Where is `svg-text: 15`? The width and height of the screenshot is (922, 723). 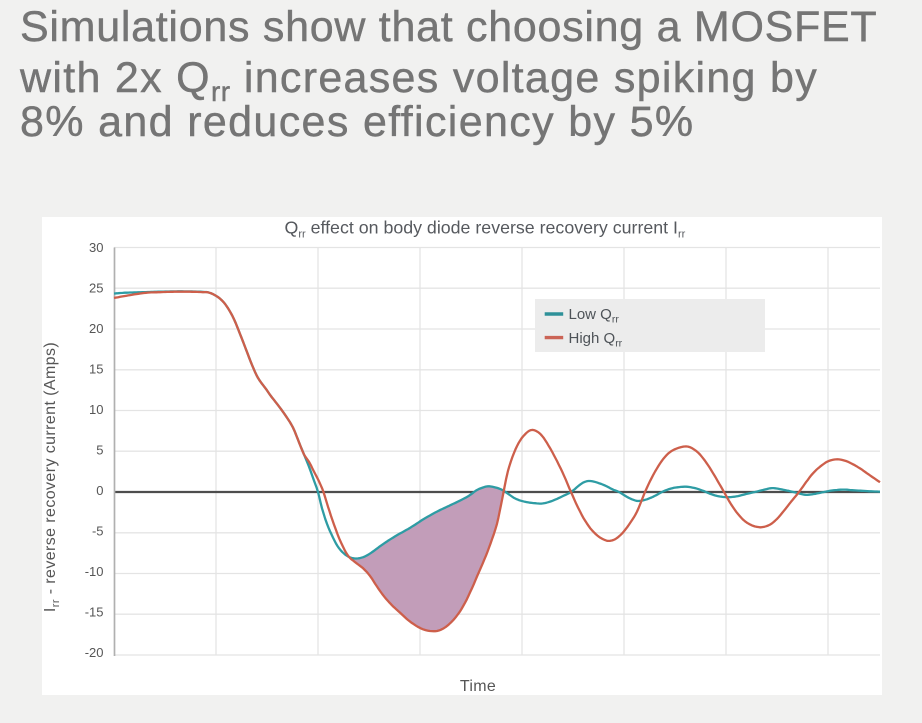 svg-text: 15 is located at coordinates (96, 369).